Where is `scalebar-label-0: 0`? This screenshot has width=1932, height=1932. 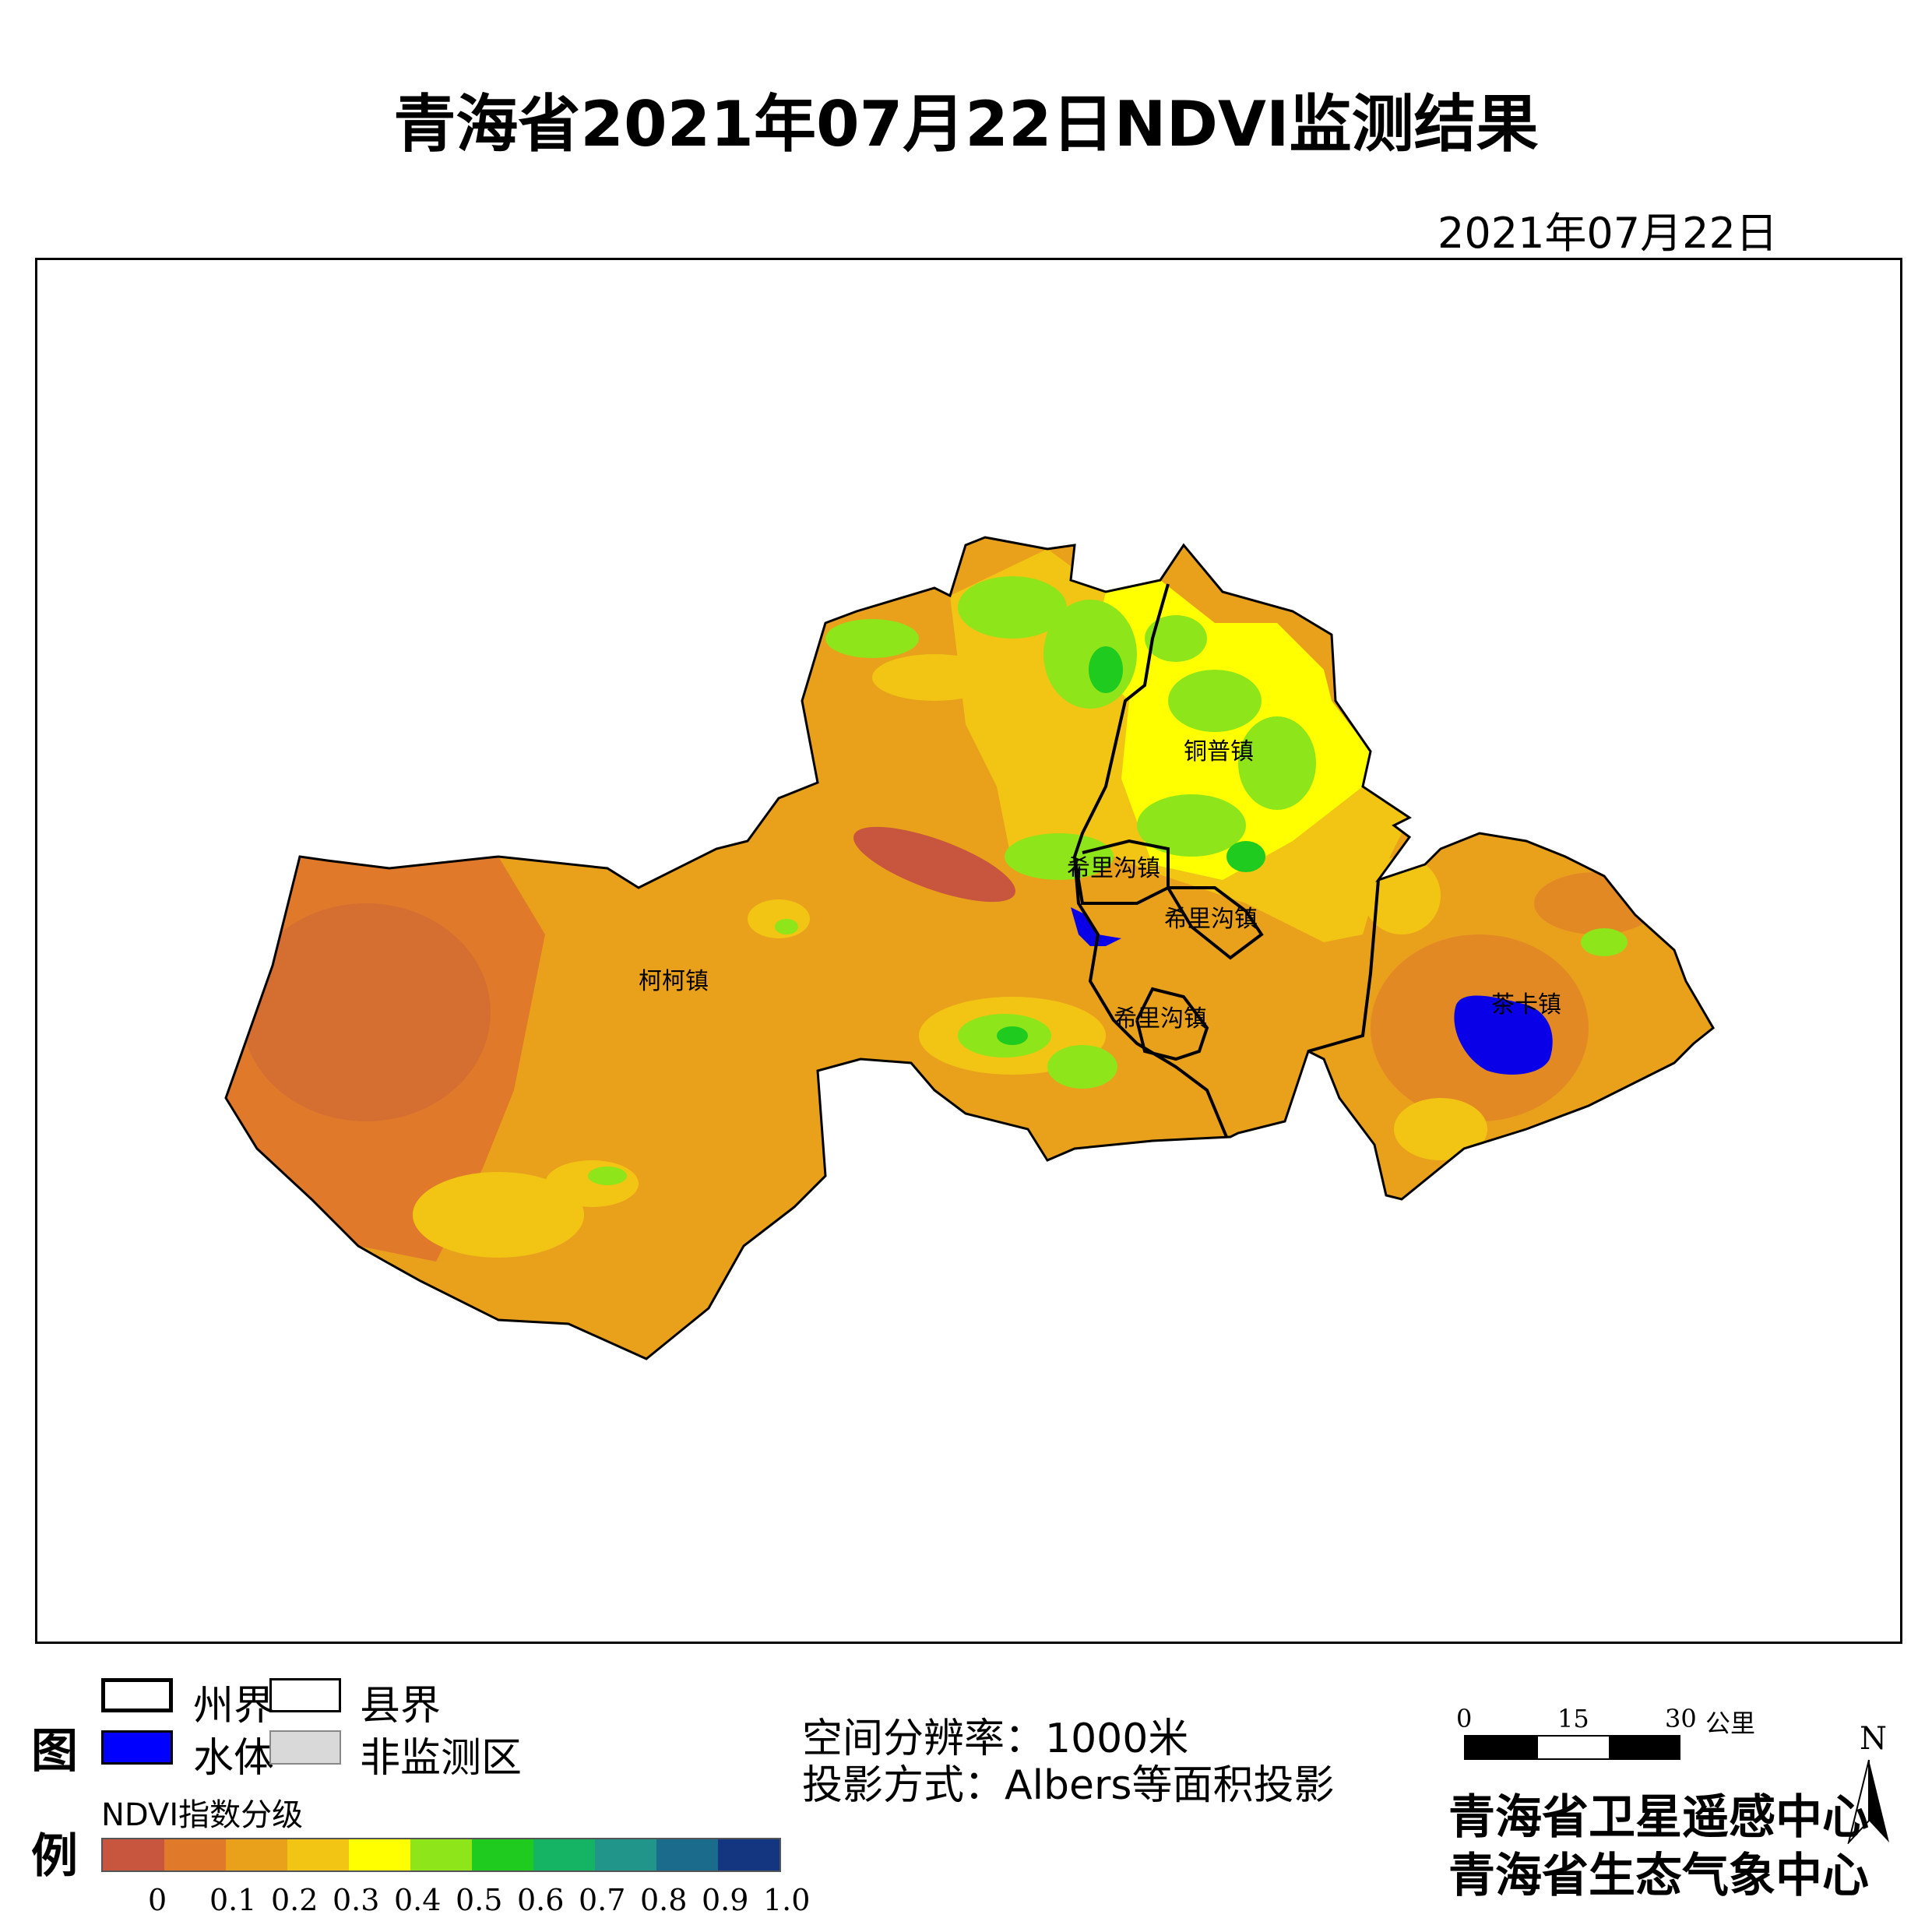 scalebar-label-0: 0 is located at coordinates (1464, 1718).